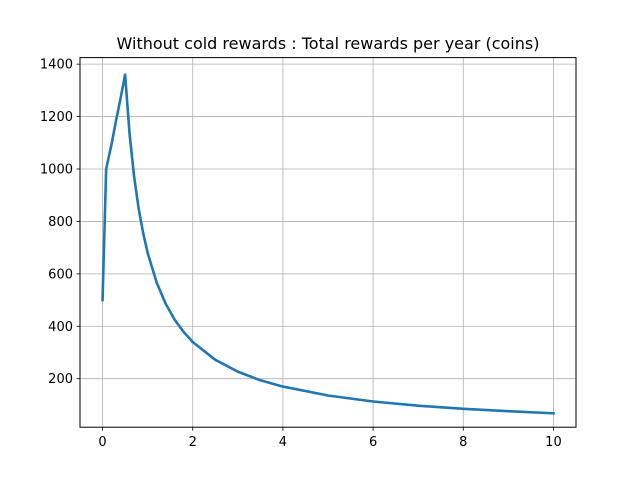  I want to click on x-tick-label: 10, so click(553, 442).